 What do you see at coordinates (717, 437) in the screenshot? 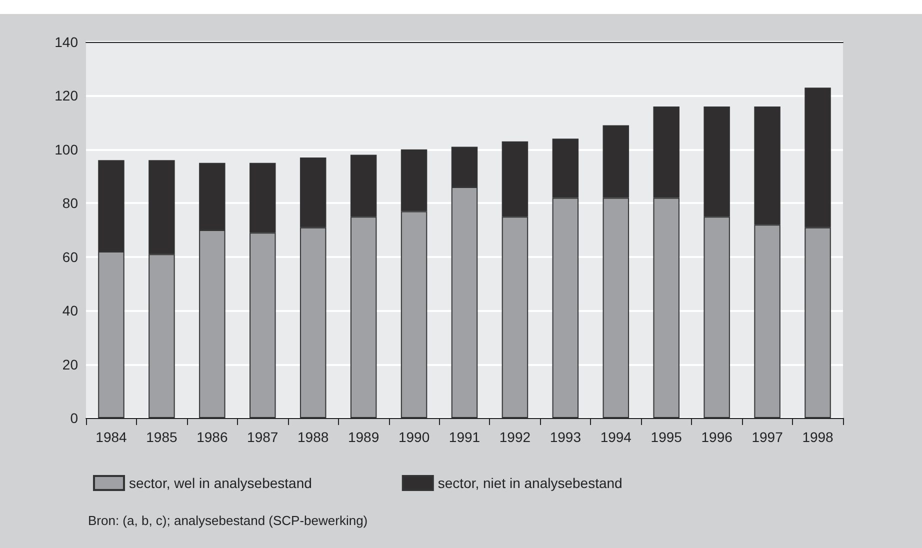
I see `x-tick-label: 1996` at bounding box center [717, 437].